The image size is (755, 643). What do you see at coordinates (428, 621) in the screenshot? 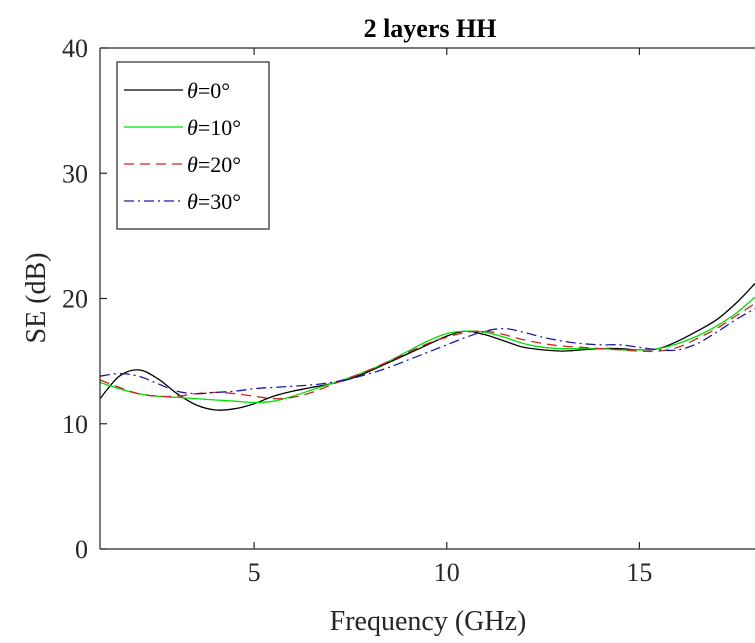
I see `x-axis-label: Frequency (GHz)` at bounding box center [428, 621].